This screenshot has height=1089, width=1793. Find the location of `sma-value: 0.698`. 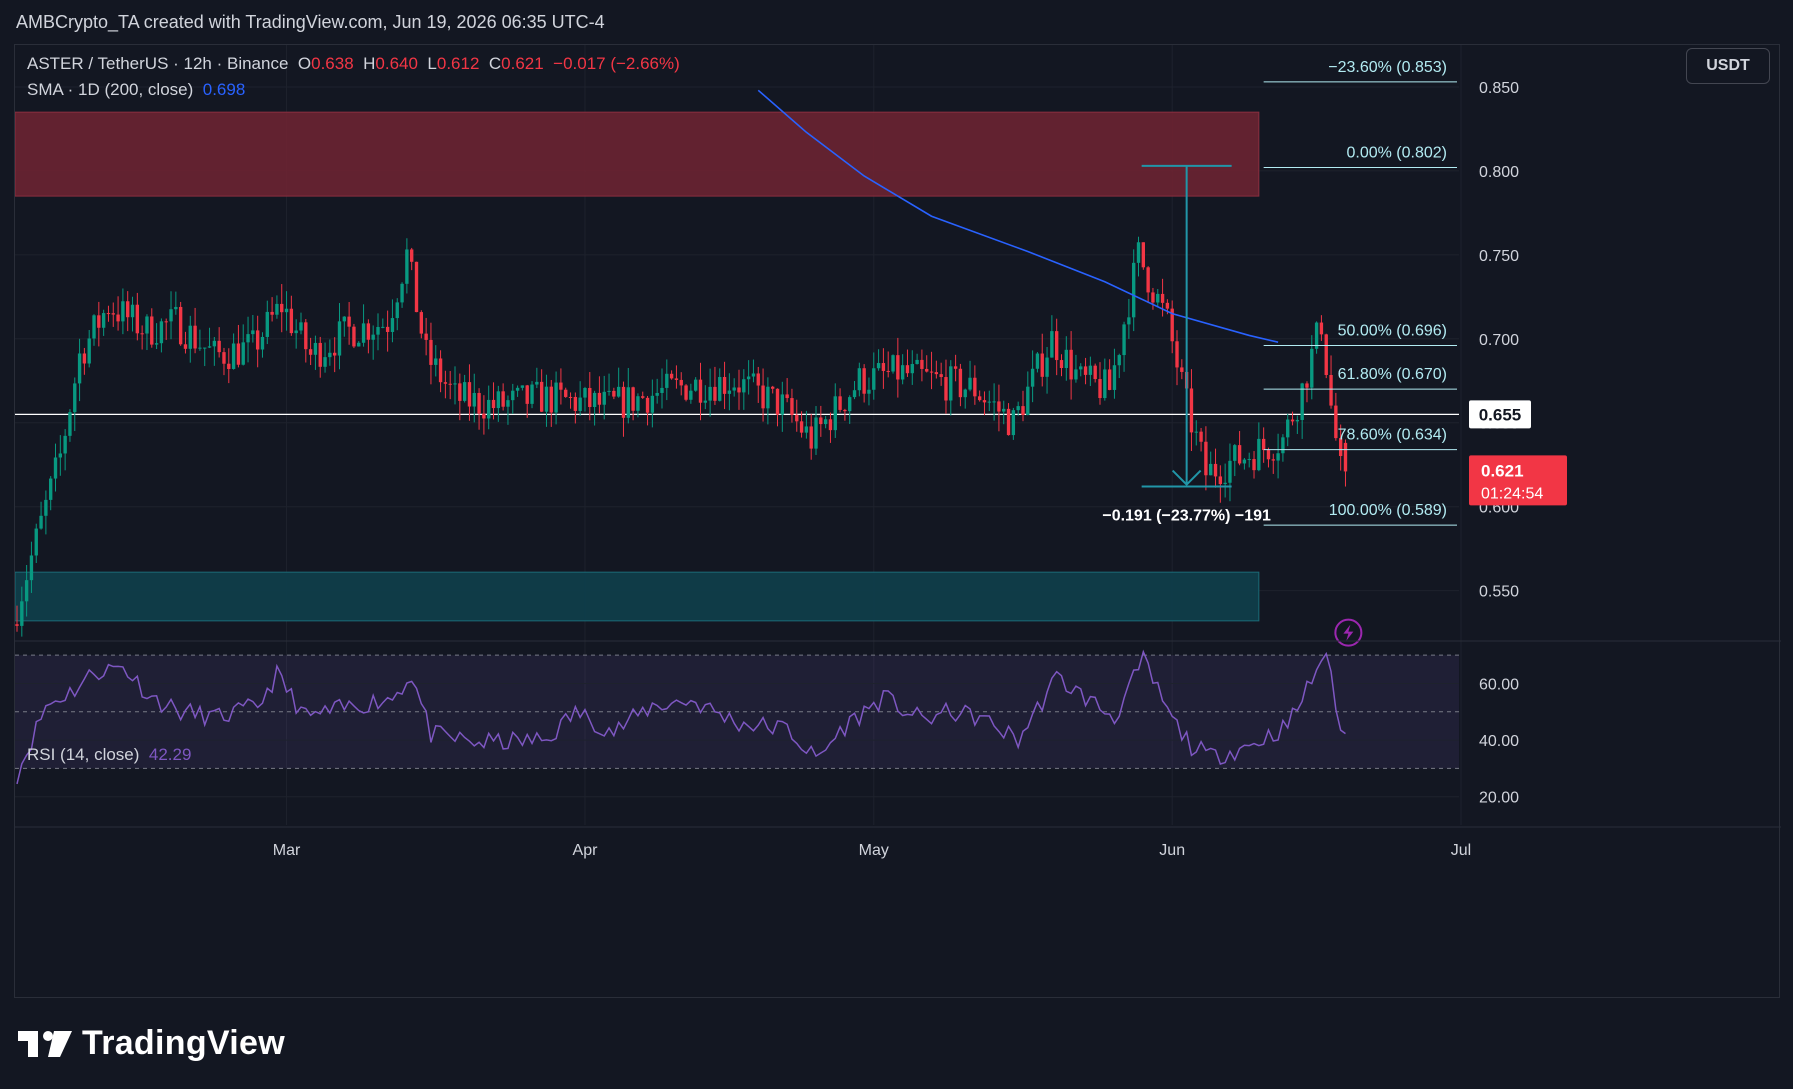

sma-value: 0.698 is located at coordinates (224, 89).